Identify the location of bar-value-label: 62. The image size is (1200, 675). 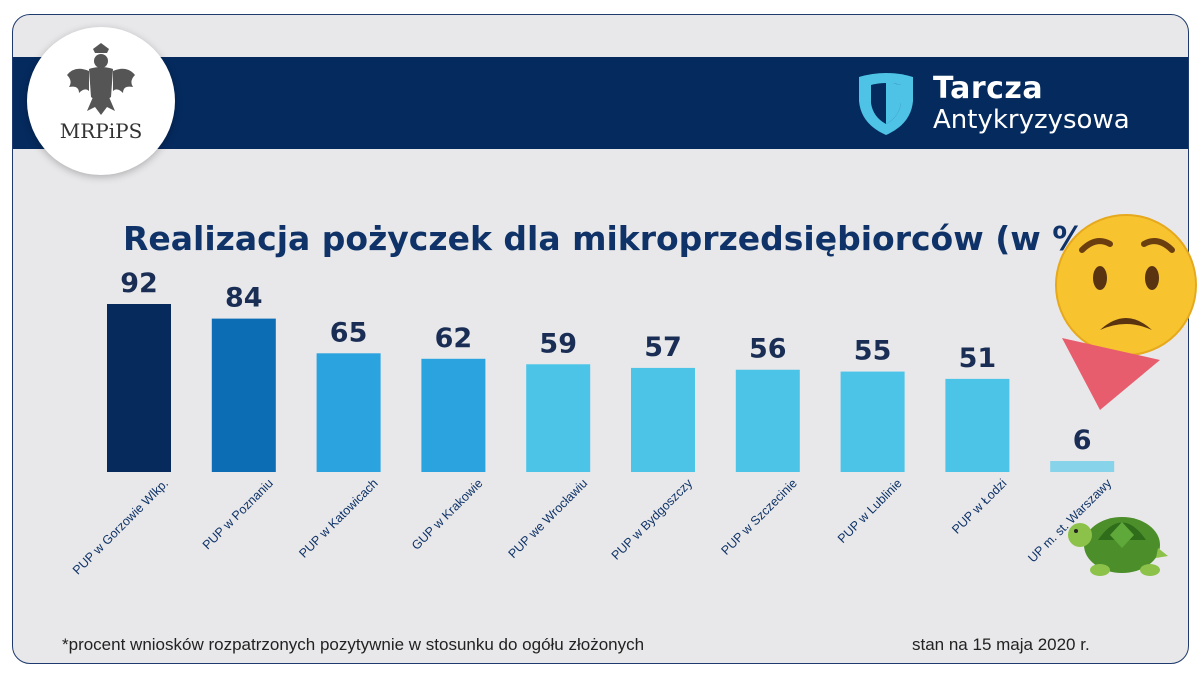
(454, 338).